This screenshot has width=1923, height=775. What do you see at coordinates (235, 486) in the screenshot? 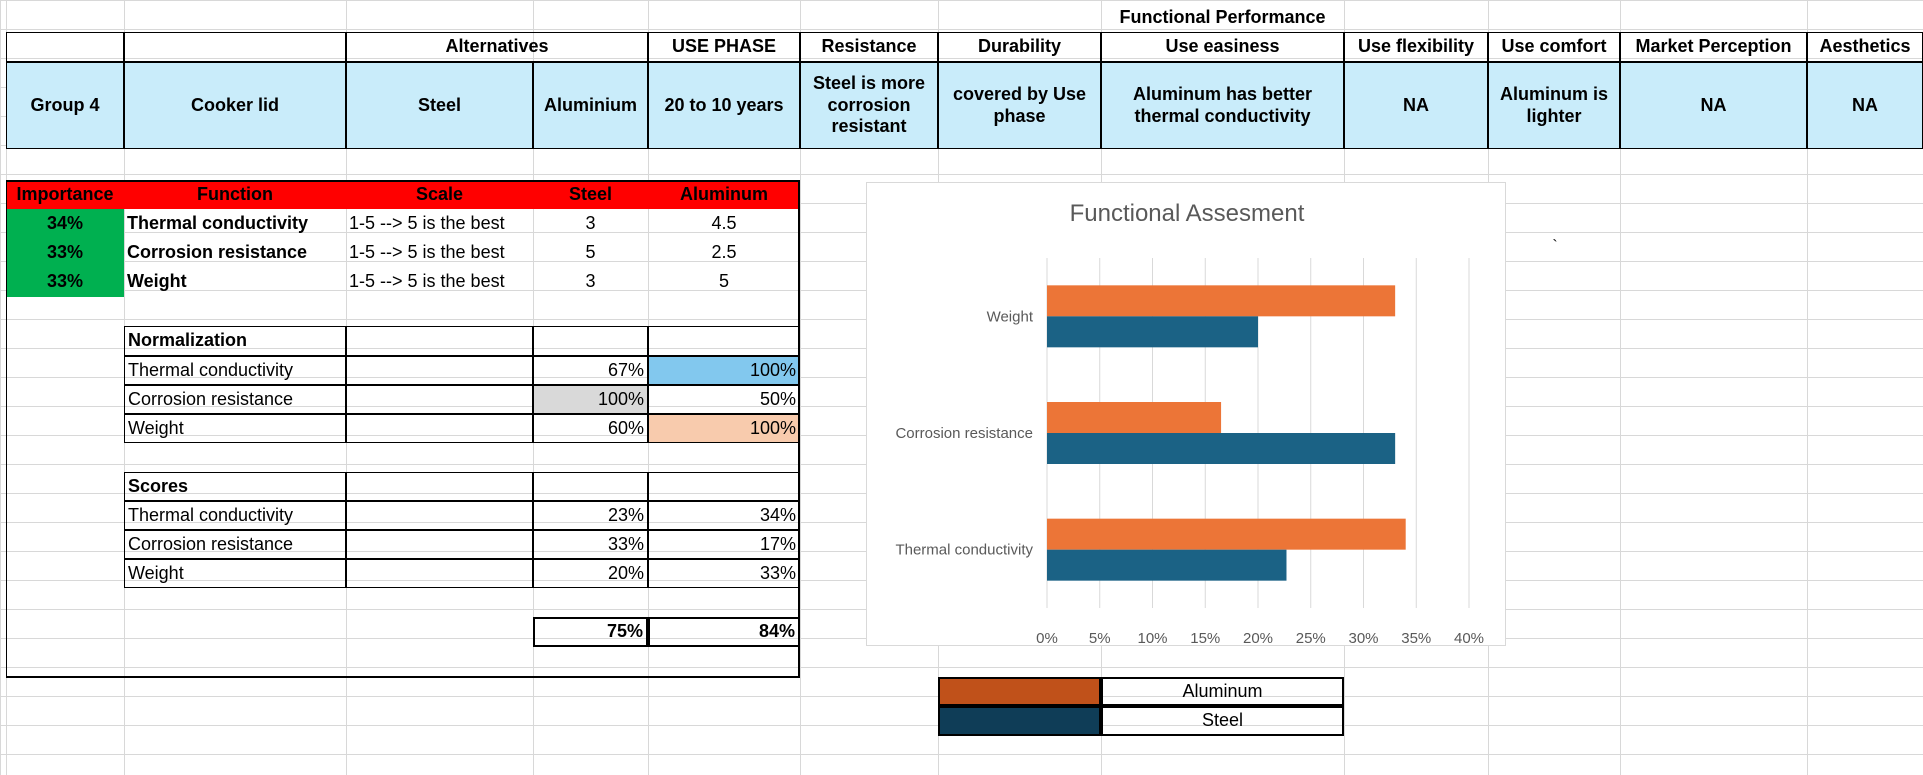
I see `scores-title: Scores` at bounding box center [235, 486].